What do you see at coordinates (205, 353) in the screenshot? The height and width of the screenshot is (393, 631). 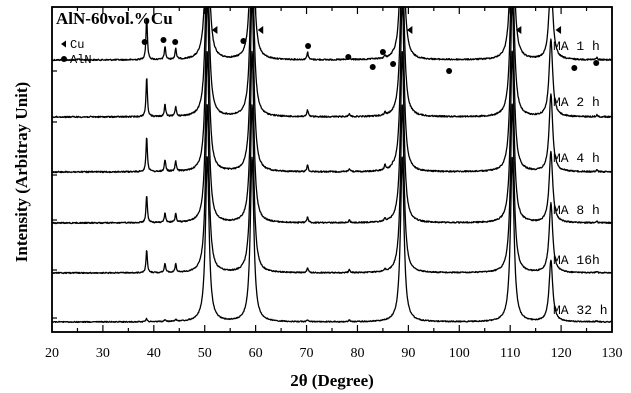 I see `x-tick-label: 50` at bounding box center [205, 353].